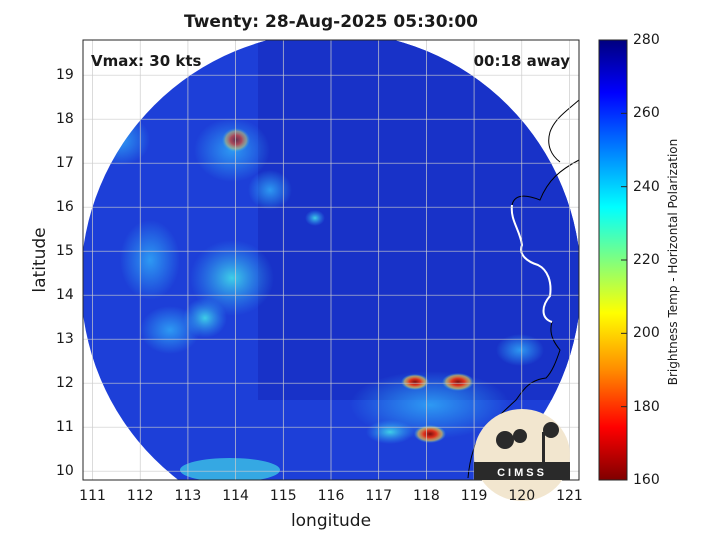  Describe the element at coordinates (65, 471) in the screenshot. I see `y-tick-label: 10` at that location.